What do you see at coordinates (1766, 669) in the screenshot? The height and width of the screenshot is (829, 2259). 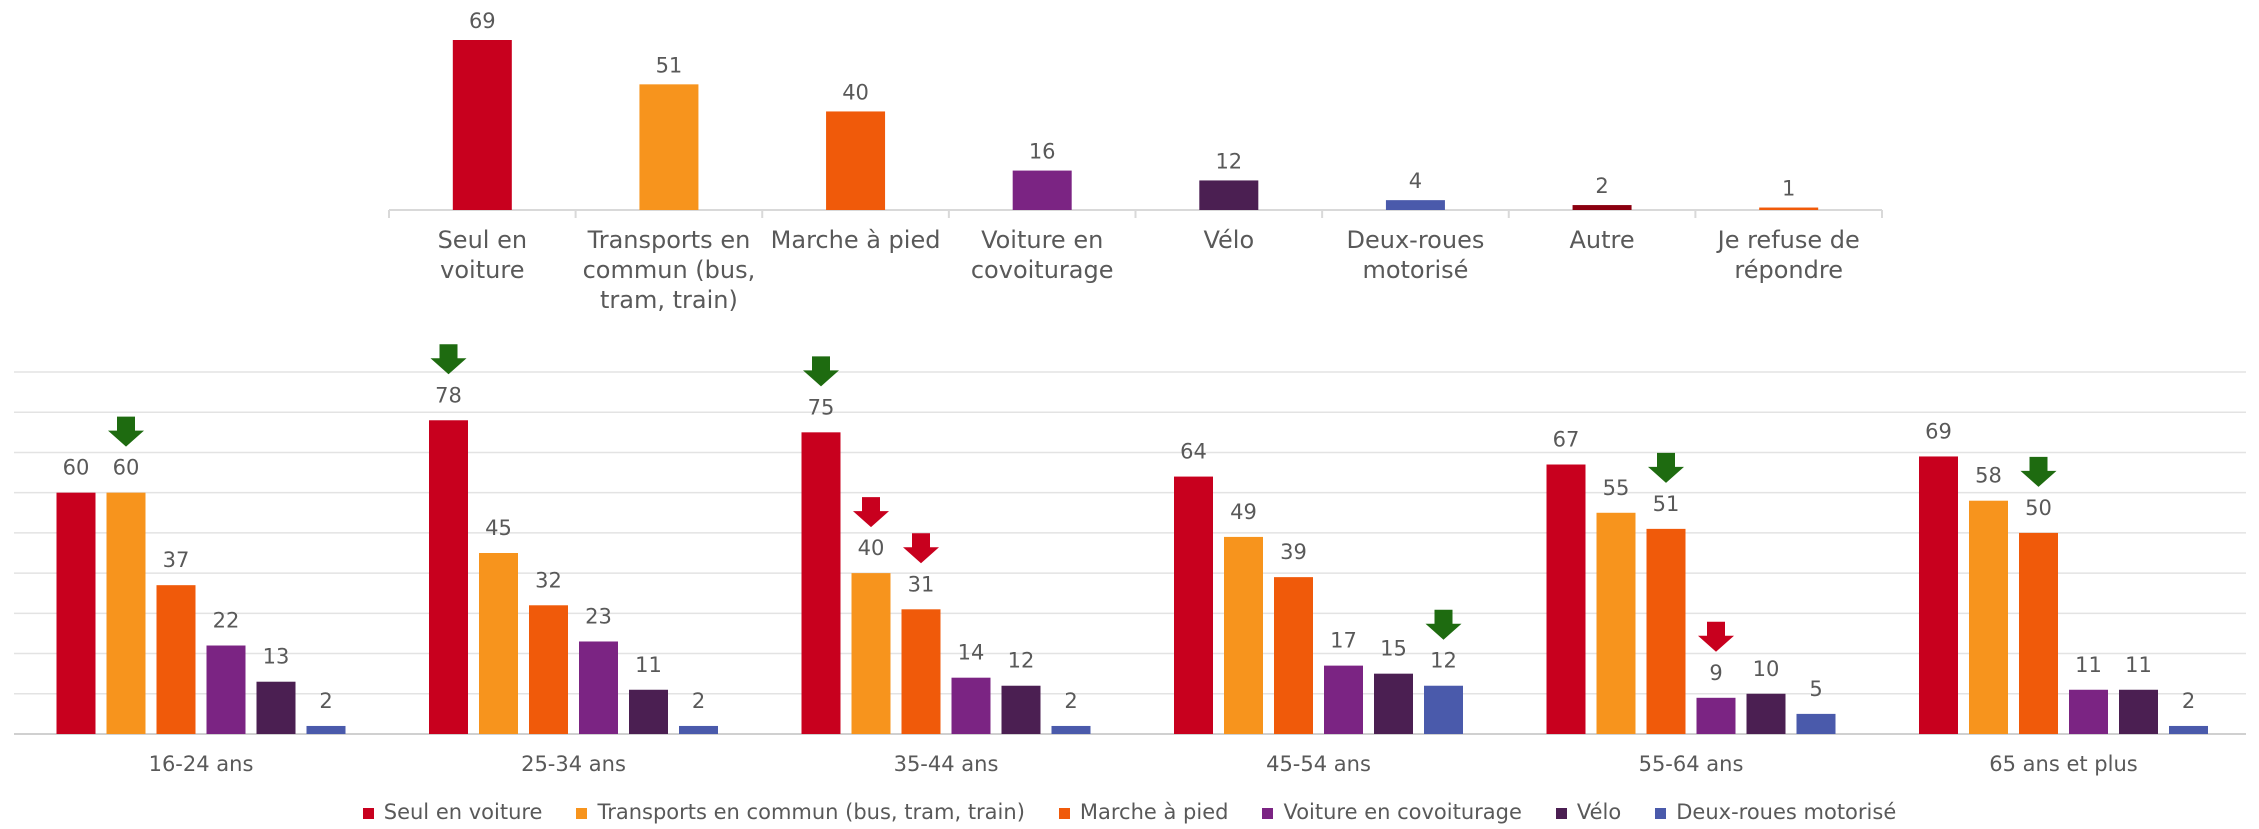 I see `value-label: 10` at bounding box center [1766, 669].